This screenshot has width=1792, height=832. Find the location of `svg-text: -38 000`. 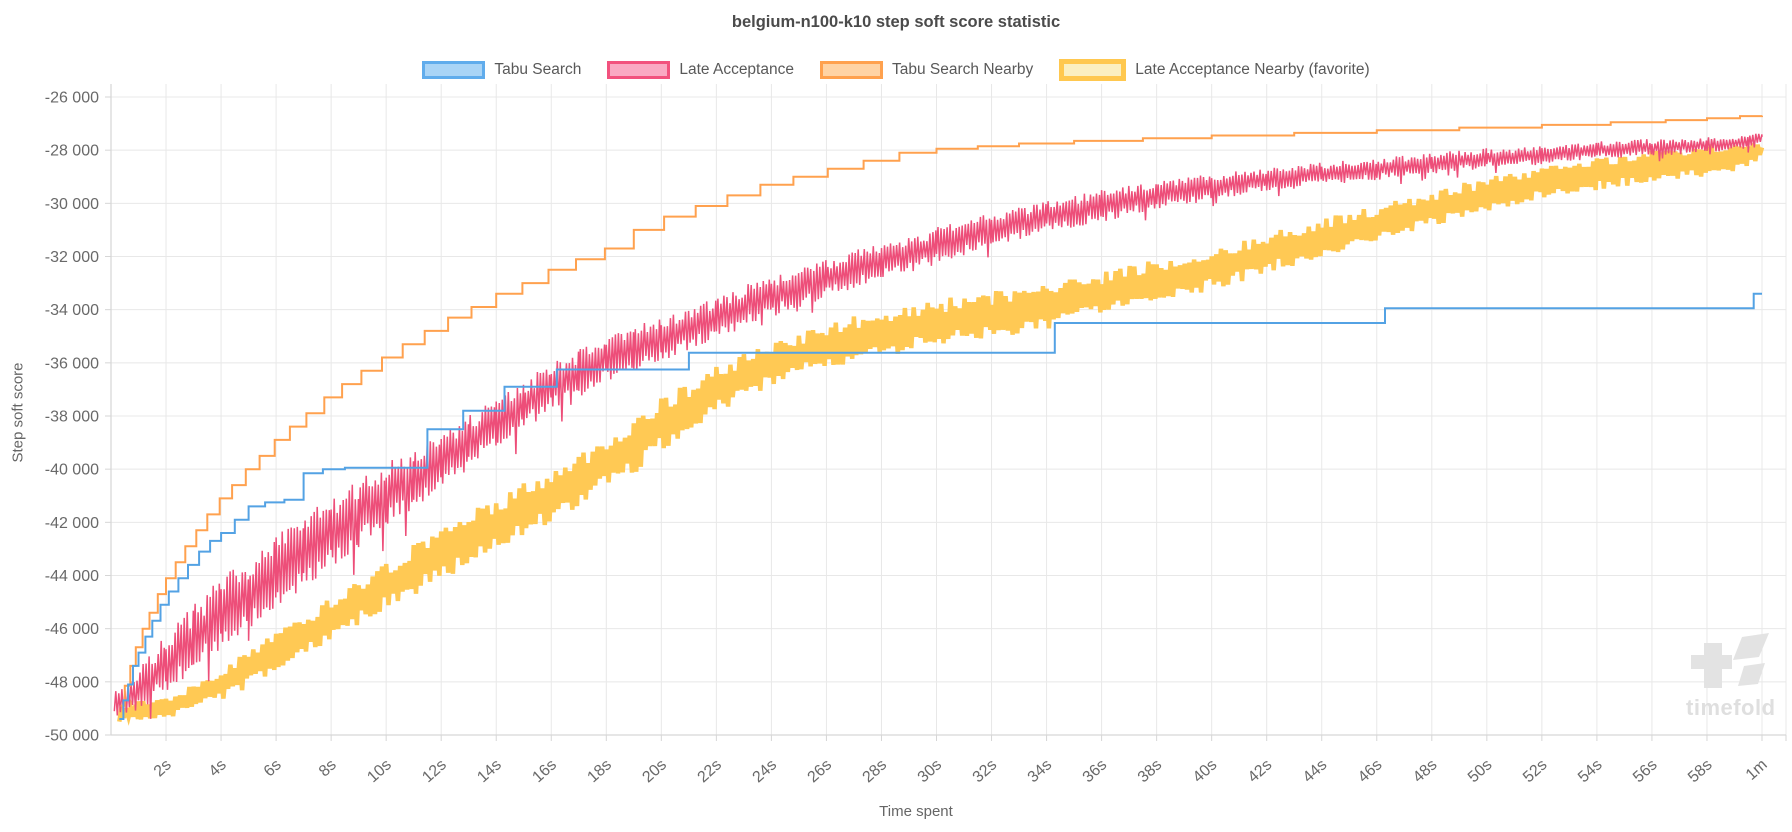

svg-text: -38 000 is located at coordinates (72, 417).